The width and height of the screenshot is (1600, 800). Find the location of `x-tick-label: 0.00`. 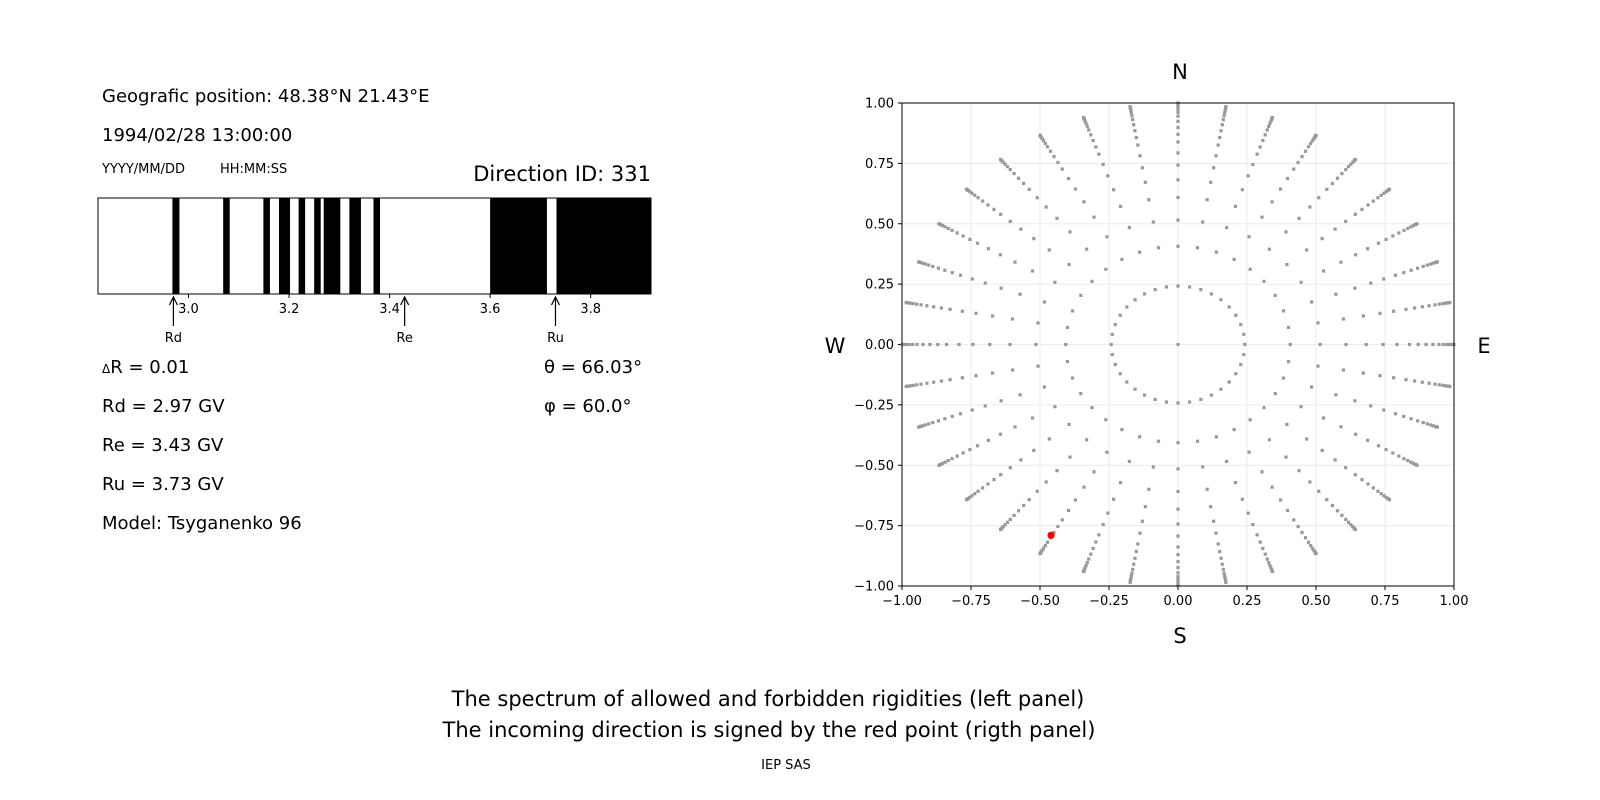

x-tick-label: 0.00 is located at coordinates (1178, 601).